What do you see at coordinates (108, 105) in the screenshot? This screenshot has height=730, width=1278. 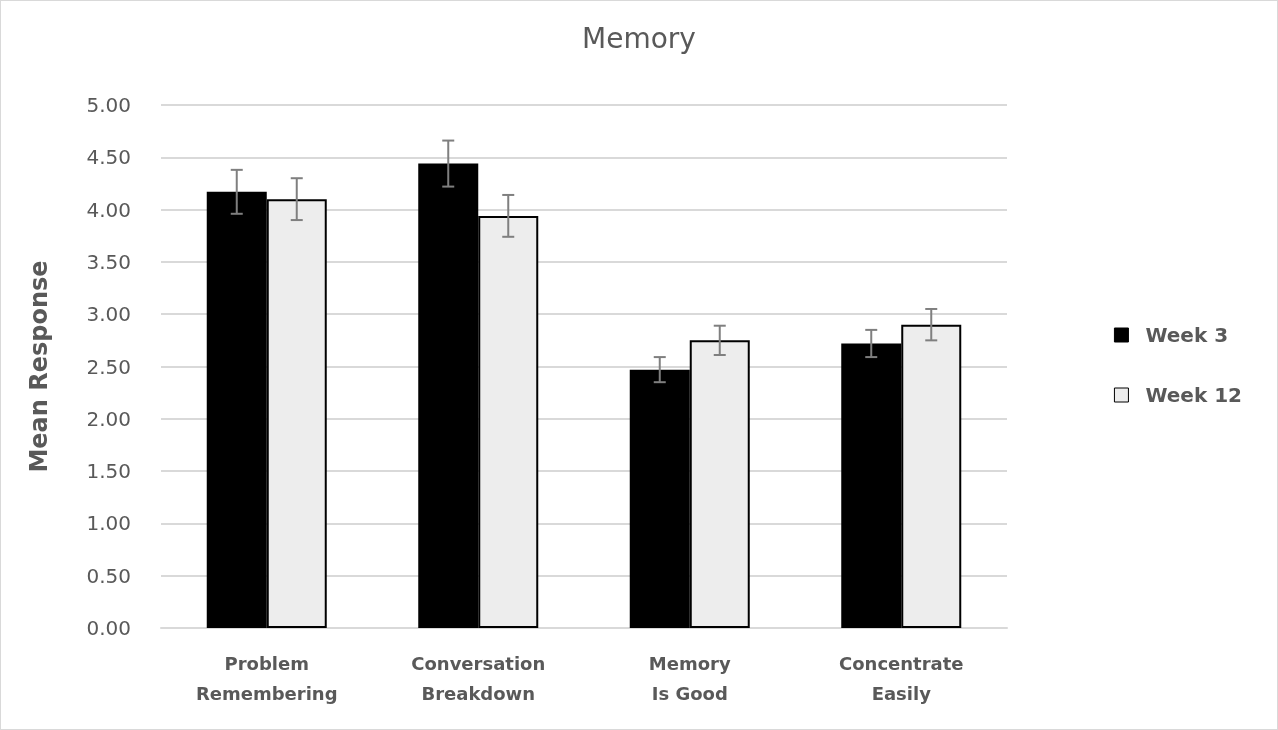 I see `y-tick-label: 5.00` at bounding box center [108, 105].